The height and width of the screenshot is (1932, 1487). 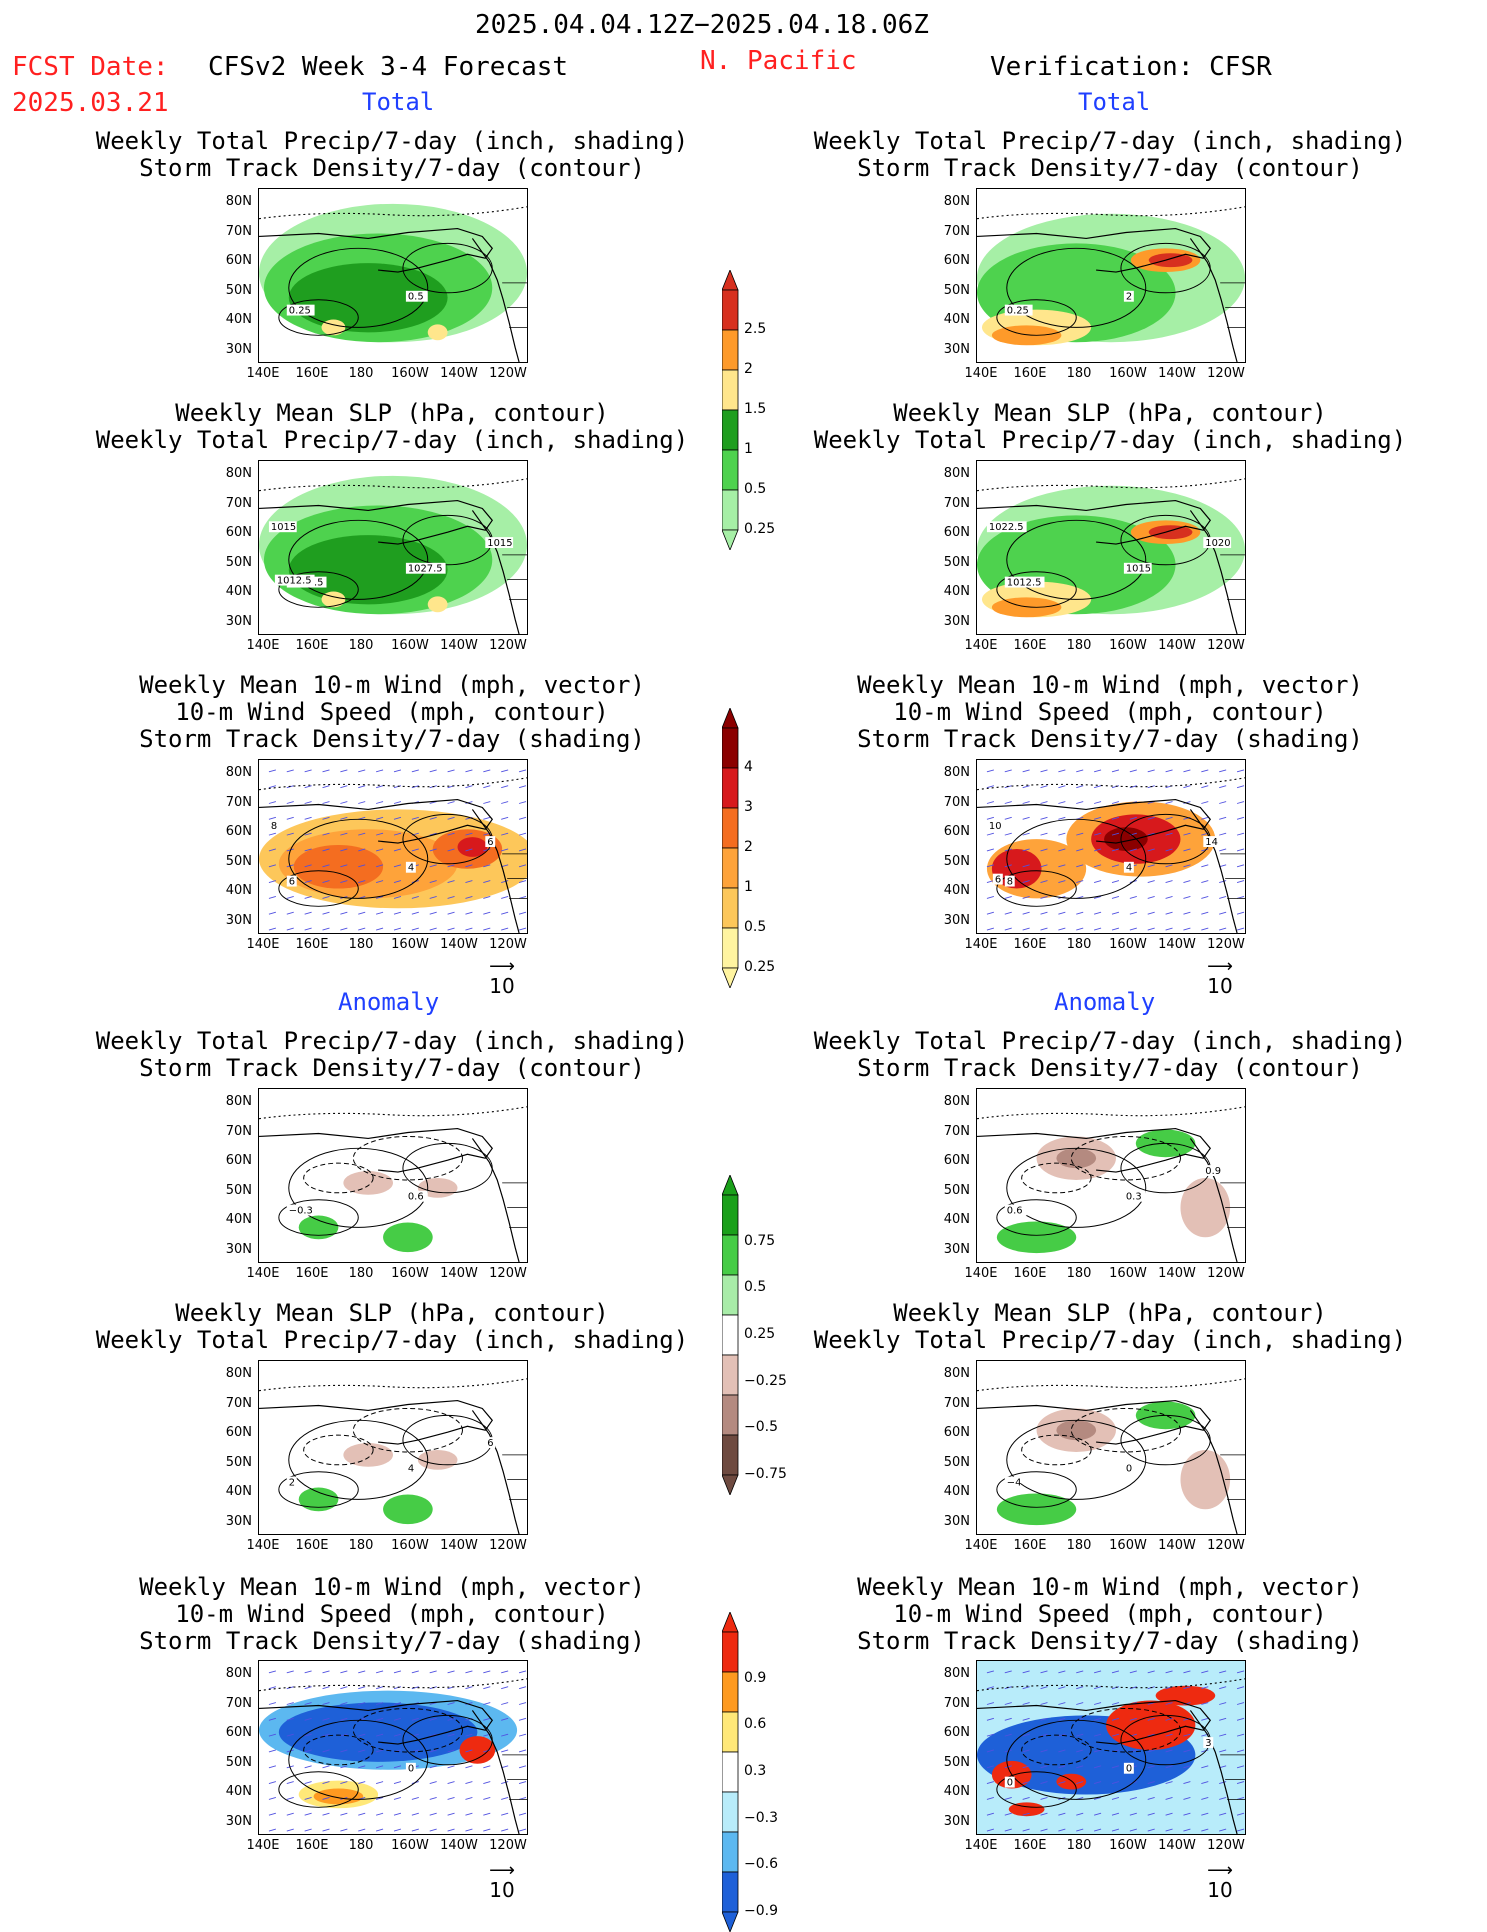 What do you see at coordinates (1094, 522) in the screenshot?
I see `coastline-alaska` at bounding box center [1094, 522].